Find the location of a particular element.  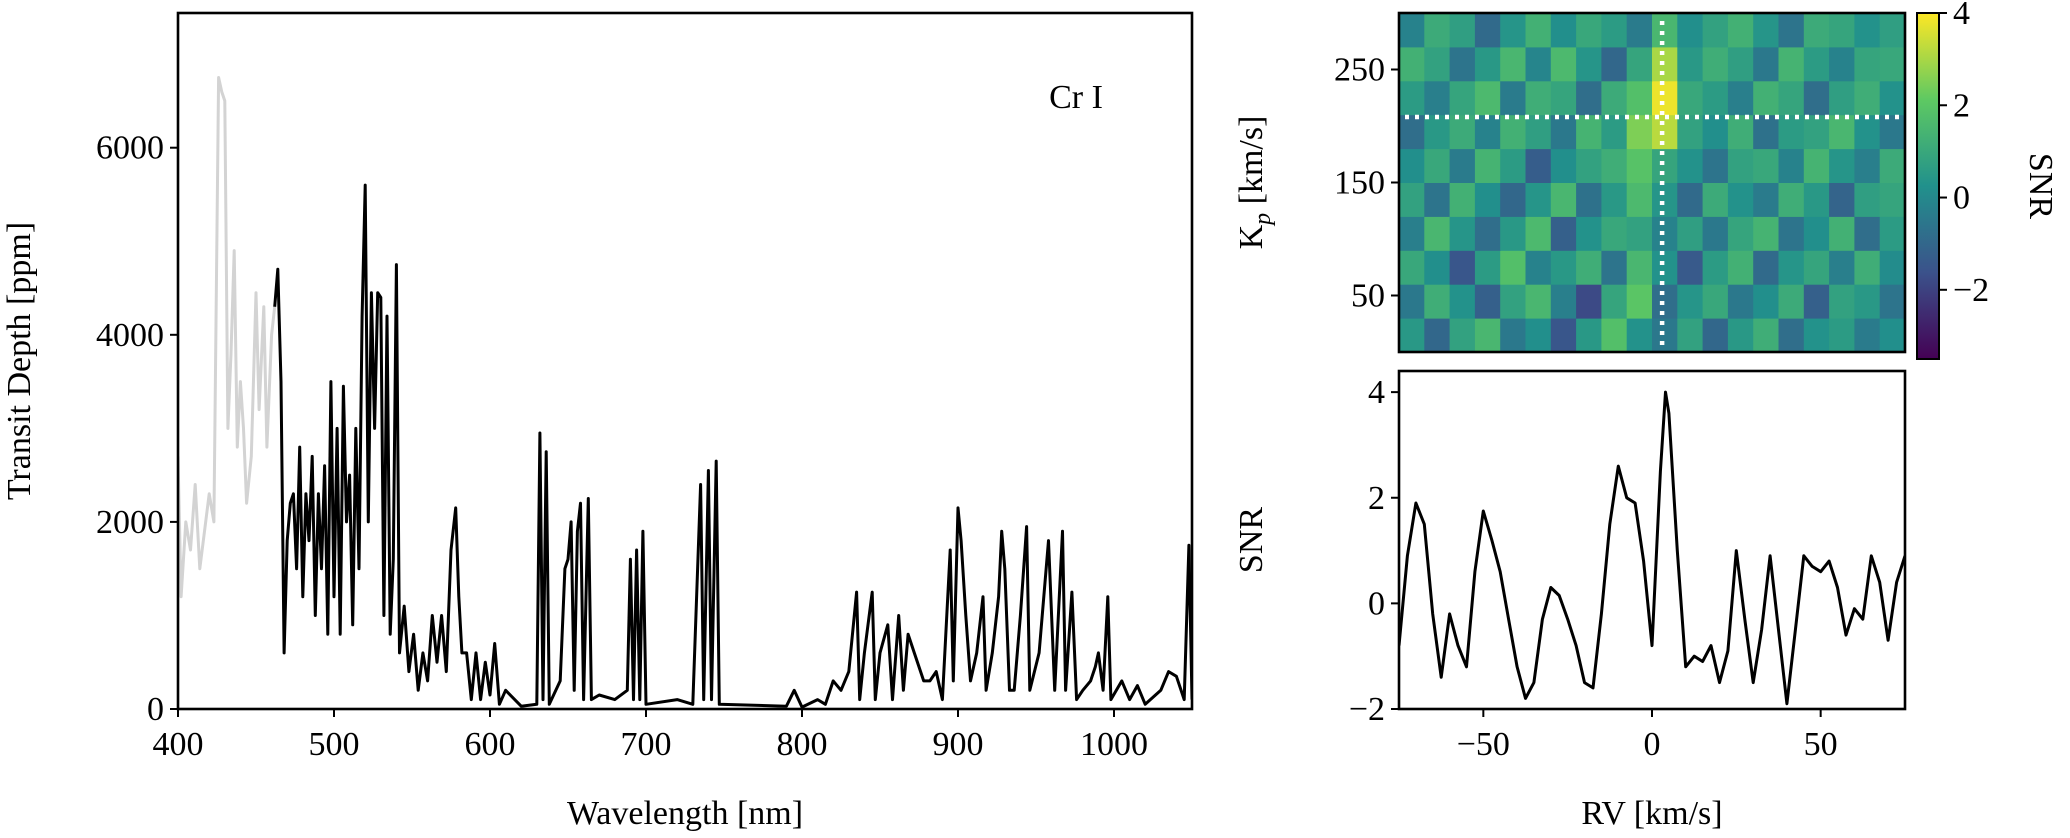

y-tick-label: 4000 is located at coordinates (130, 335).